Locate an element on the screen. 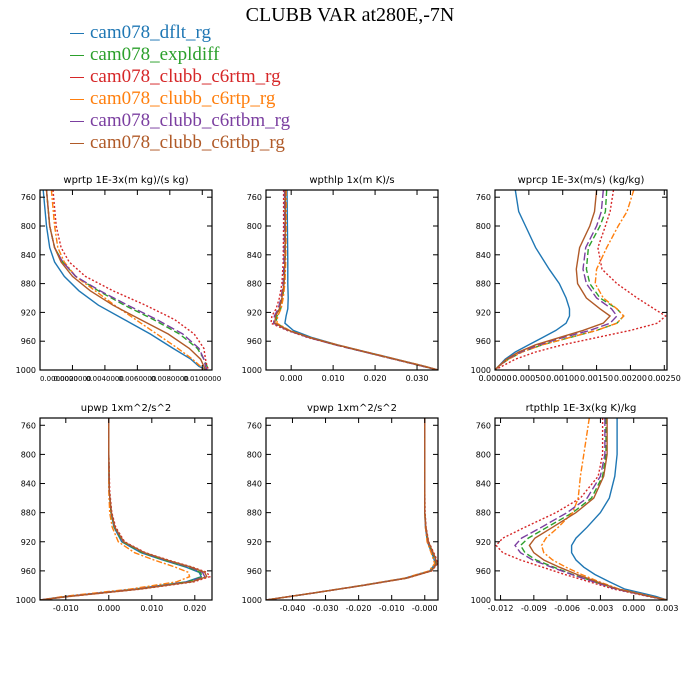 Image resolution: width=700 pixels, height=700 pixels. x-tick-label: -0.003 is located at coordinates (601, 608).